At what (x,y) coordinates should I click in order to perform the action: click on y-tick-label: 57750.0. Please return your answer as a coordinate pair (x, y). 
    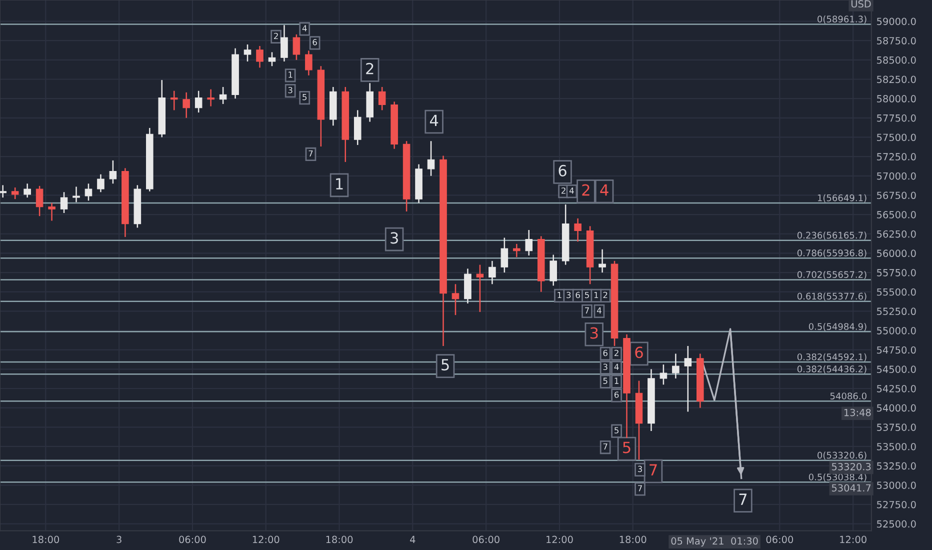
    Looking at the image, I should click on (896, 118).